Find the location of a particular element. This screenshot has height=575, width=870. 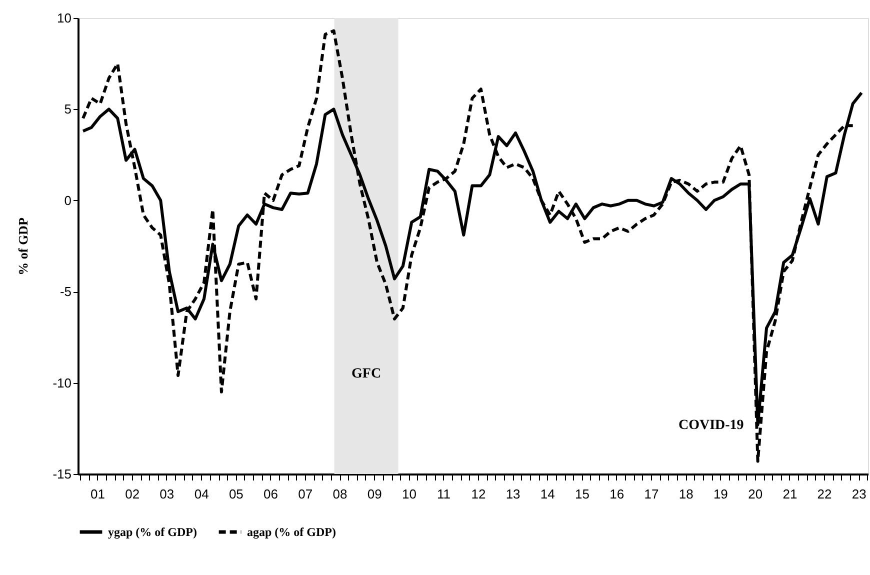

x-tick-label: 06 is located at coordinates (271, 494).